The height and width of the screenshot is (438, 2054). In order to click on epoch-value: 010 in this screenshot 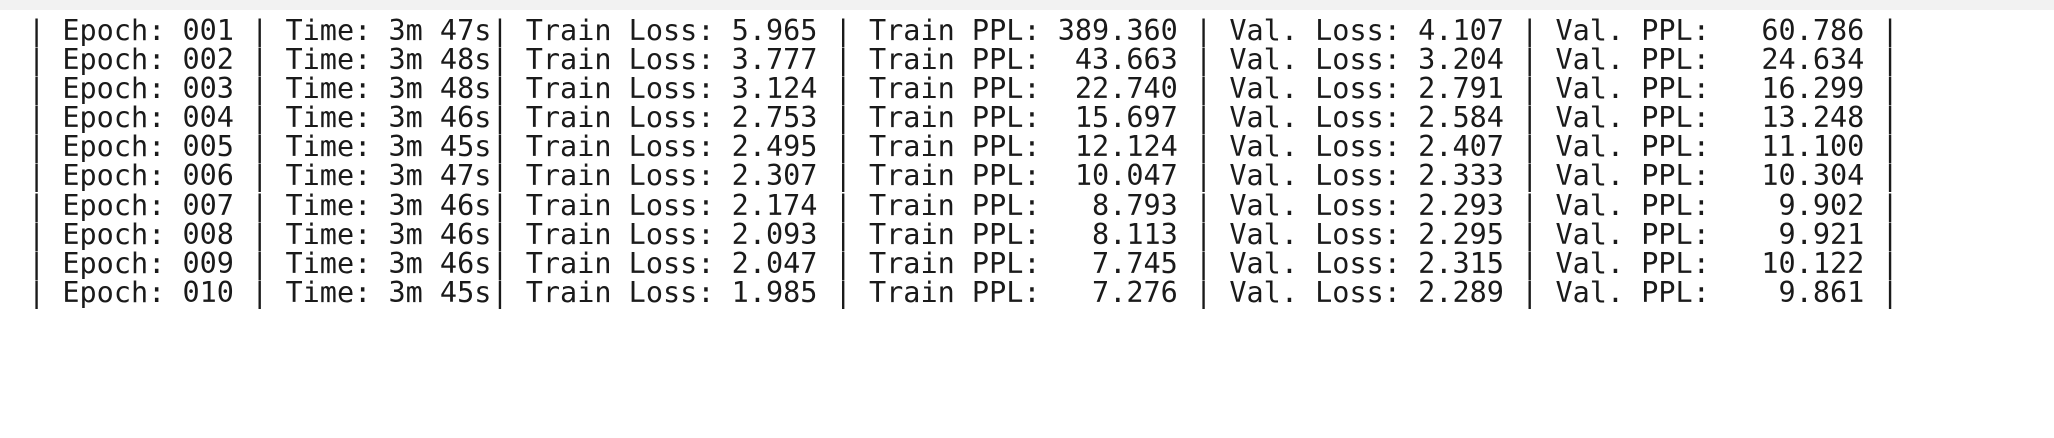, I will do `click(208, 292)`.